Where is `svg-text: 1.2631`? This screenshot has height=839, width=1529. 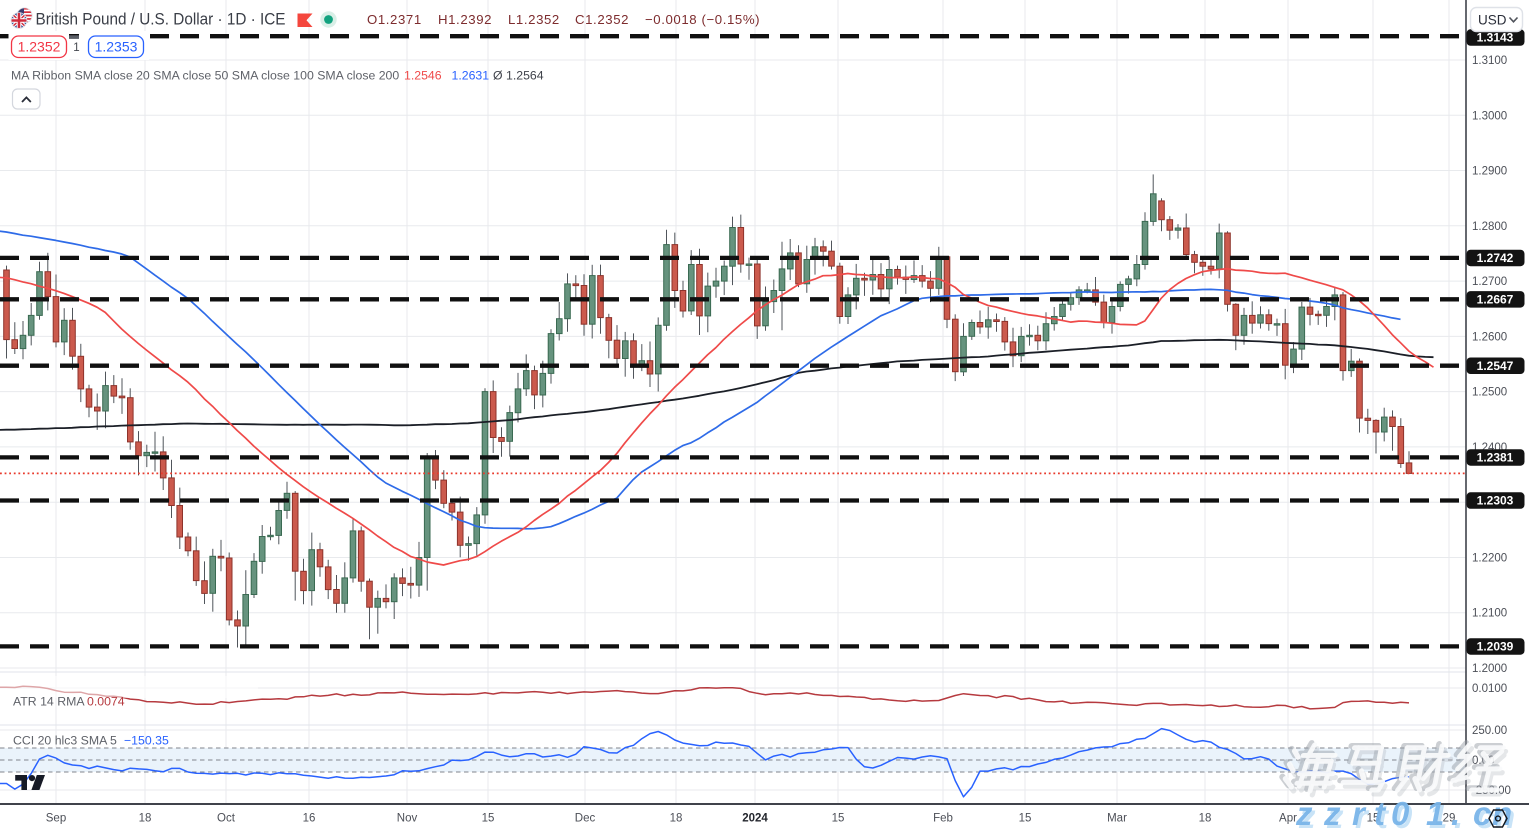 svg-text: 1.2631 is located at coordinates (471, 76).